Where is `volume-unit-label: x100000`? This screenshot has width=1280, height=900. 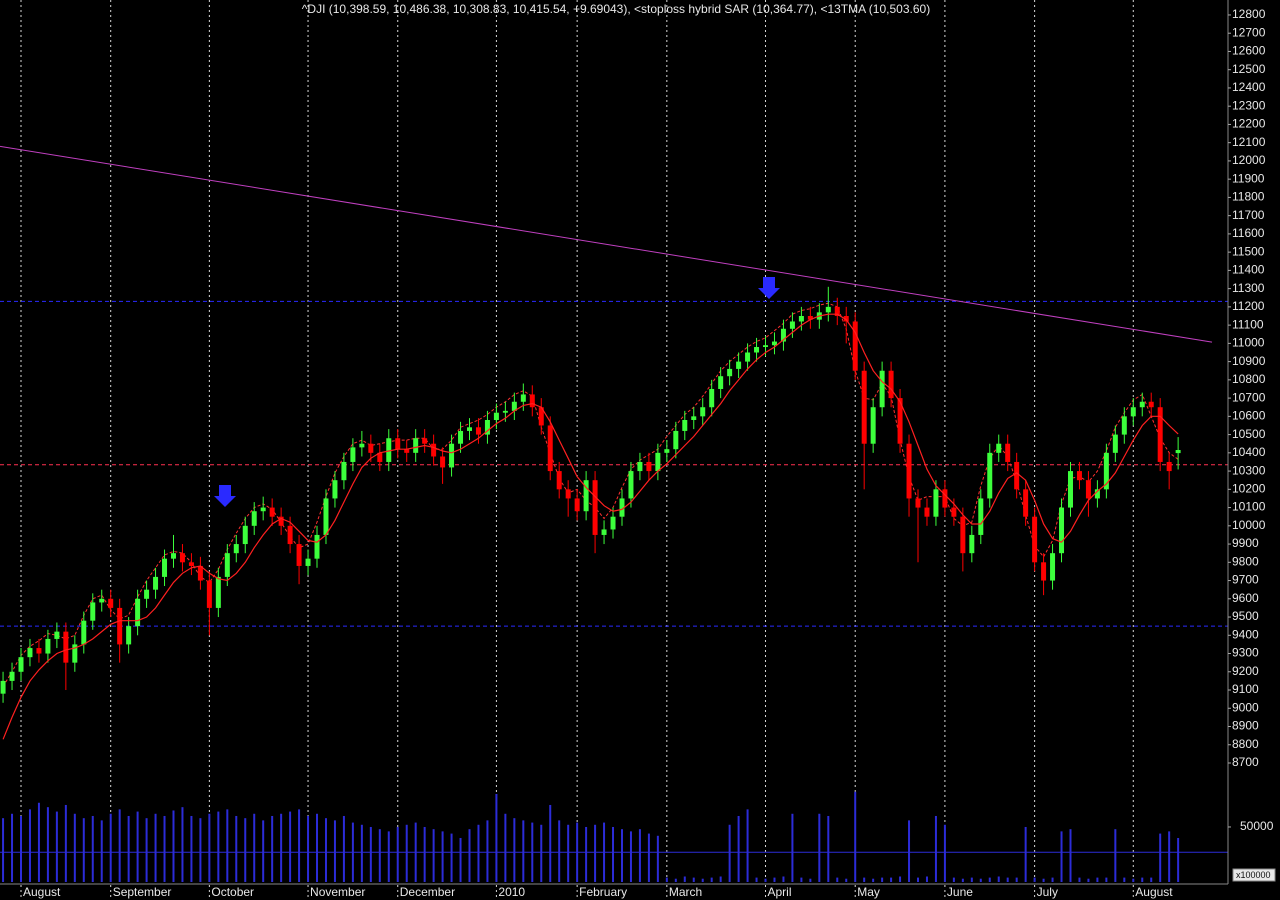 volume-unit-label: x100000 is located at coordinates (1253, 875).